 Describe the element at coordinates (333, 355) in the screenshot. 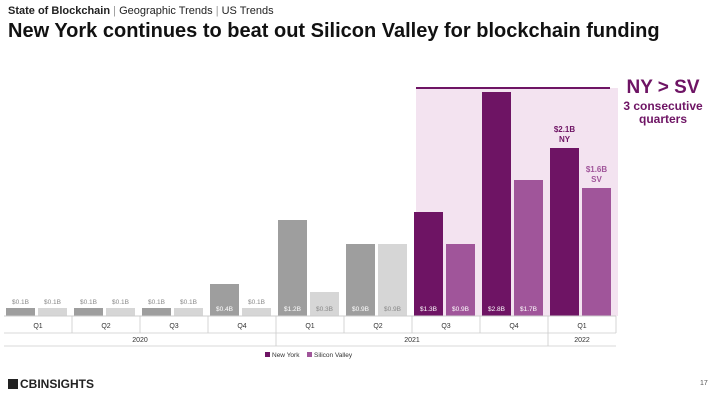

I see `legend-label-silicon-valley: Silicon Valley` at that location.